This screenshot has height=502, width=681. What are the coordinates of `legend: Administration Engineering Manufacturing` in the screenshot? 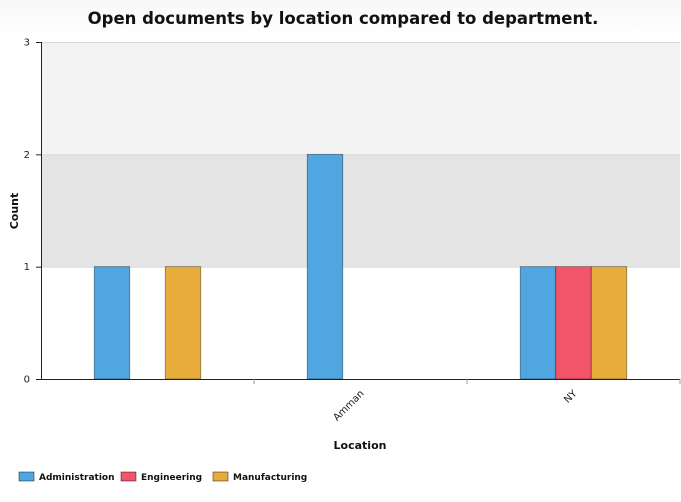 It's located at (162, 477).